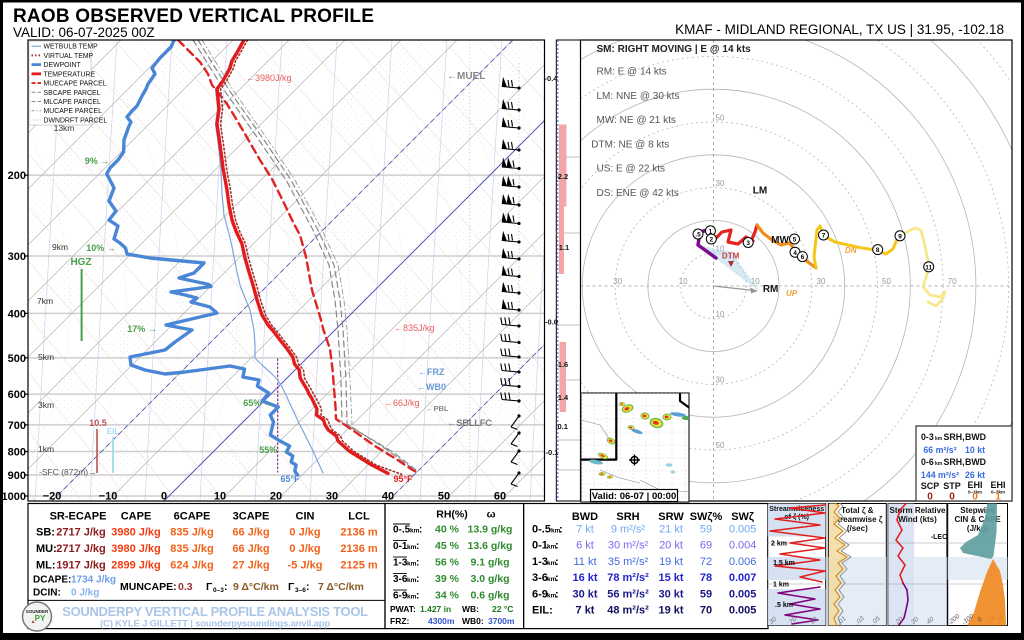  I want to click on svg-text: DCAPE:, so click(52, 580).